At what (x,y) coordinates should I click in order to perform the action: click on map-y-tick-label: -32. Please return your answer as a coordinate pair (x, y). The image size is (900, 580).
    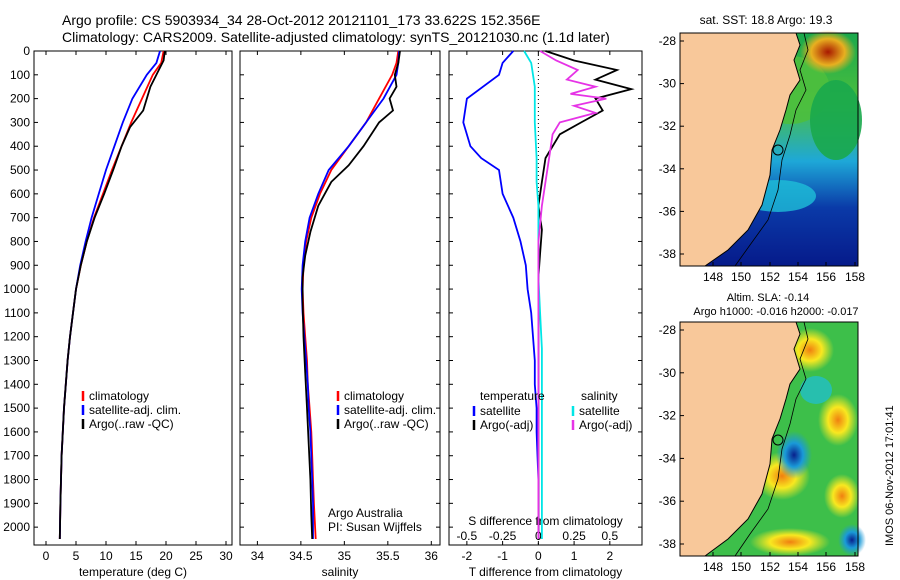
    Looking at the image, I should click on (668, 126).